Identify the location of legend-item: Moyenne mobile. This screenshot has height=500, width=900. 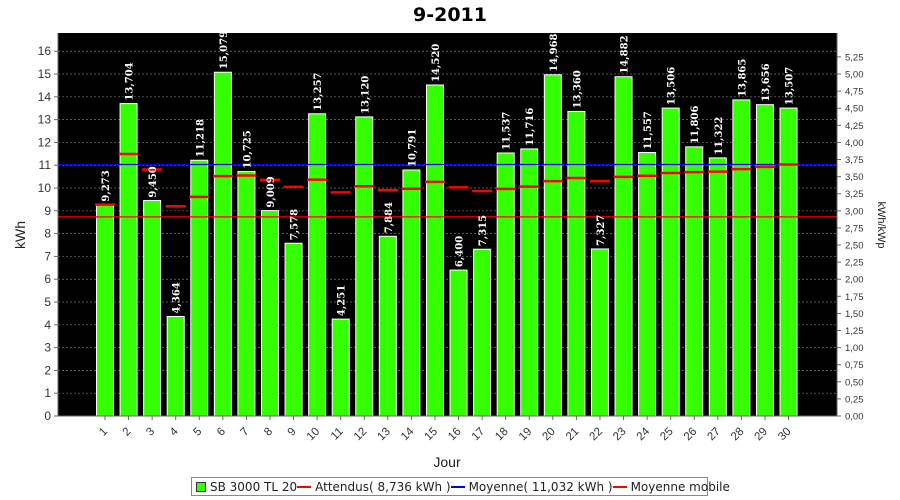
(671, 487).